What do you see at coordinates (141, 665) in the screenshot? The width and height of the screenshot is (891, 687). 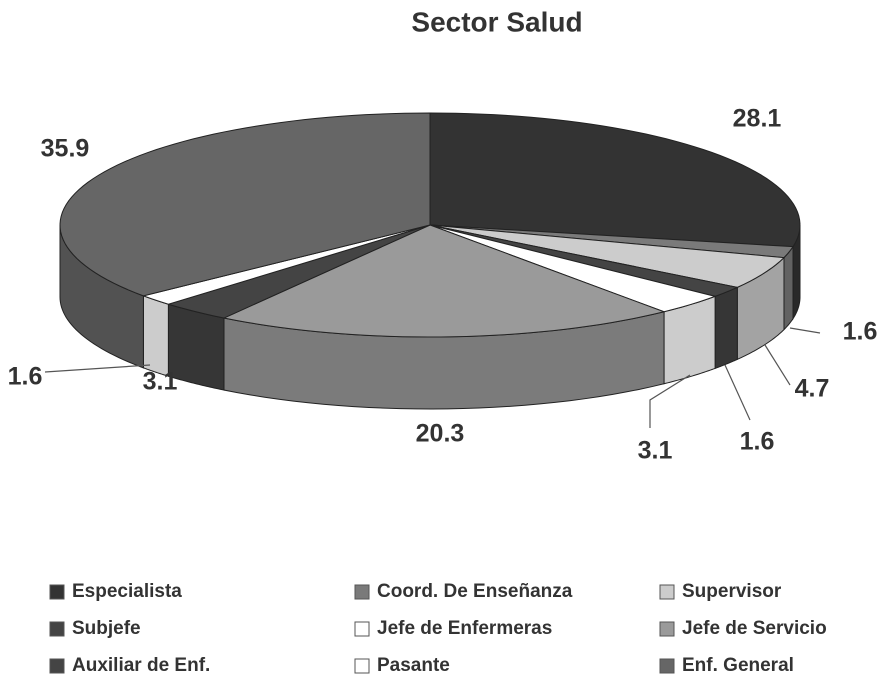 I see `legend-label: Auxiliar de Enf.` at bounding box center [141, 665].